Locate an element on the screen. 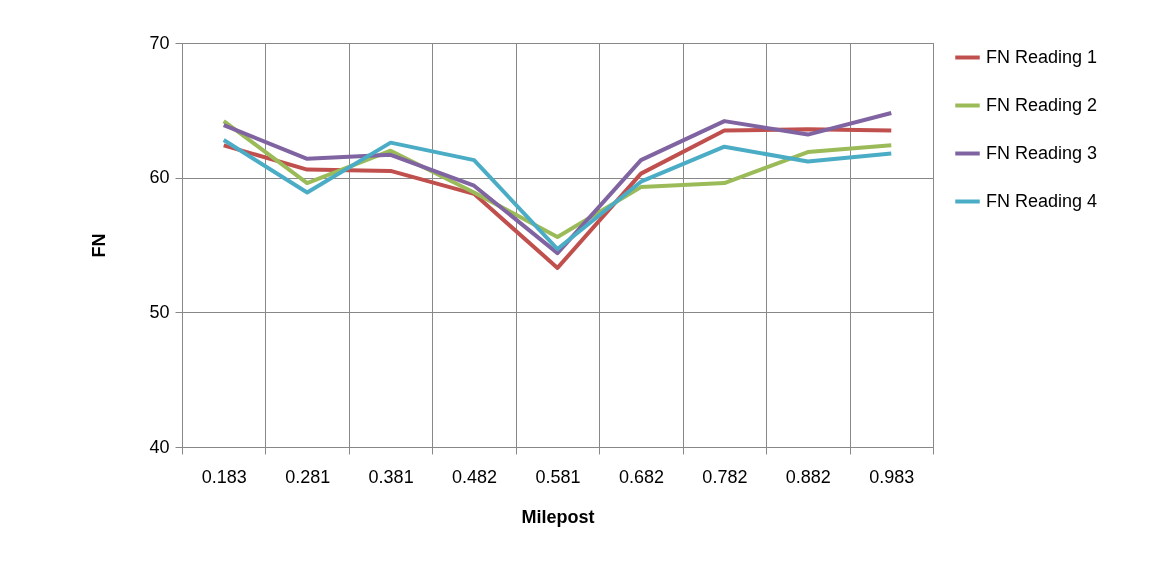  y-tick-label: 70 is located at coordinates (159, 42).